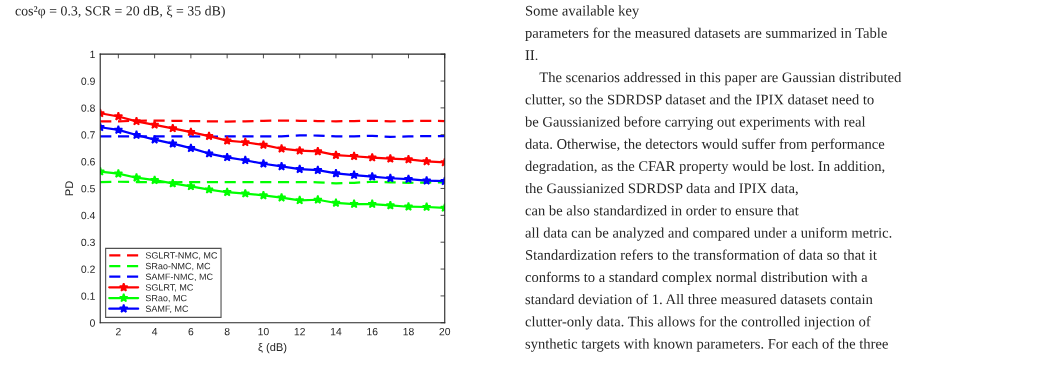 This screenshot has width=1044, height=371. What do you see at coordinates (88, 242) in the screenshot?
I see `y-tick-label: 0.3` at bounding box center [88, 242].